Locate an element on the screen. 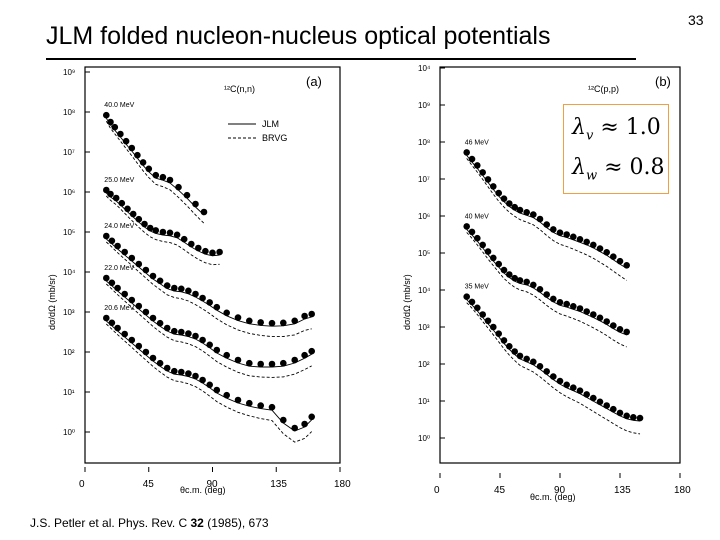 The image size is (720, 540). panel-a-ytick-label: 10³ is located at coordinates (69, 312).